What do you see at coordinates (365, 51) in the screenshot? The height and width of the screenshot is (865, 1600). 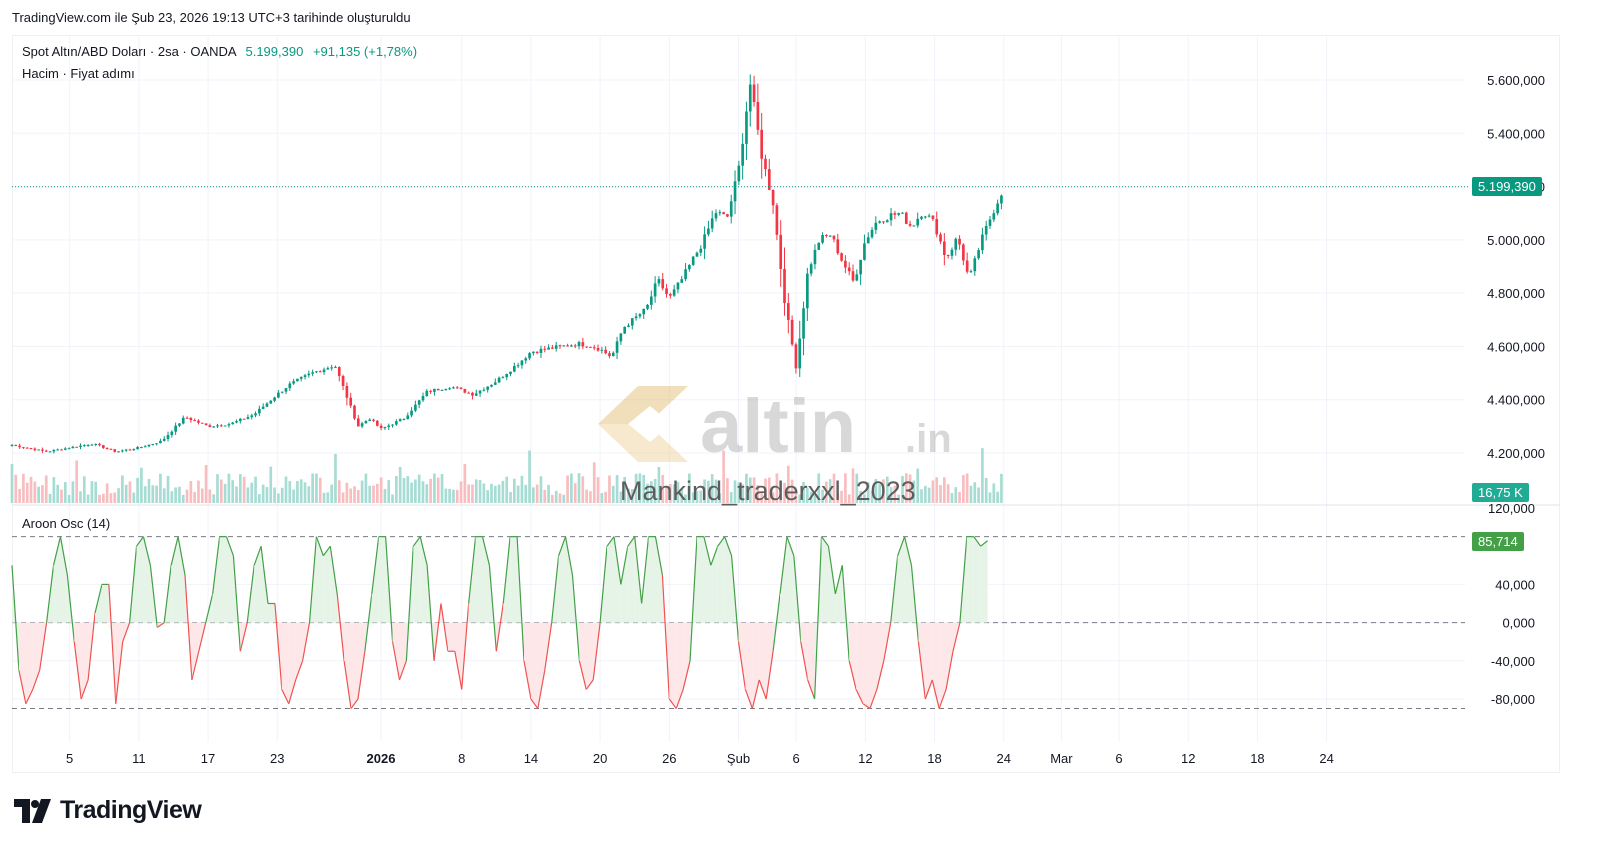 I see `price-change: +91,135 (+1,78%)` at bounding box center [365, 51].